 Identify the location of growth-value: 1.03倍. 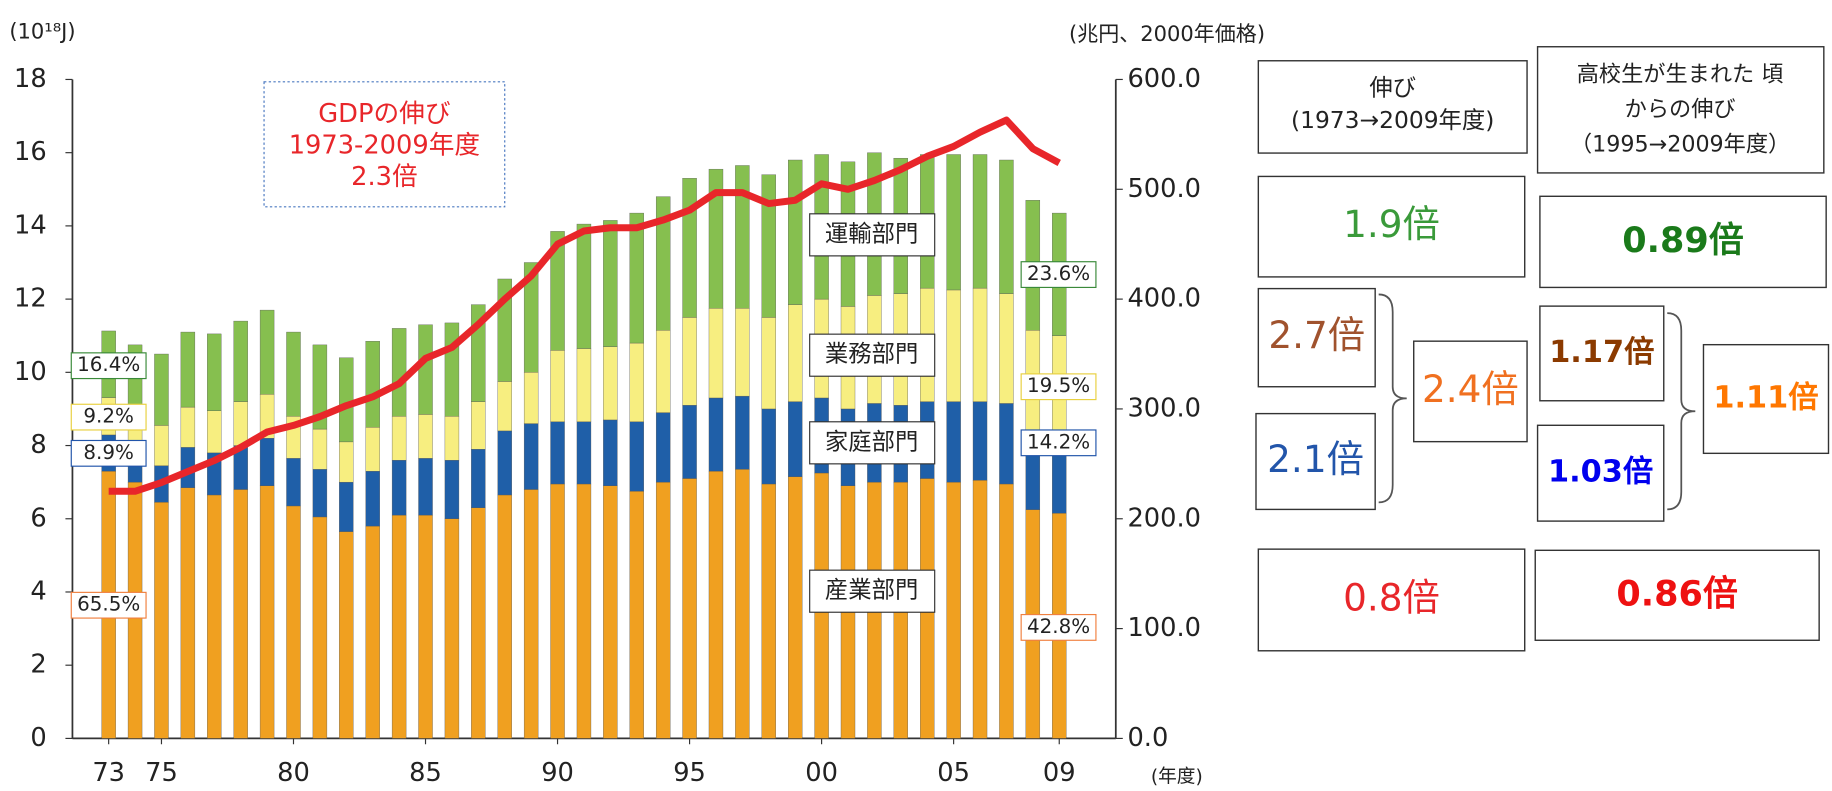
(1600, 472).